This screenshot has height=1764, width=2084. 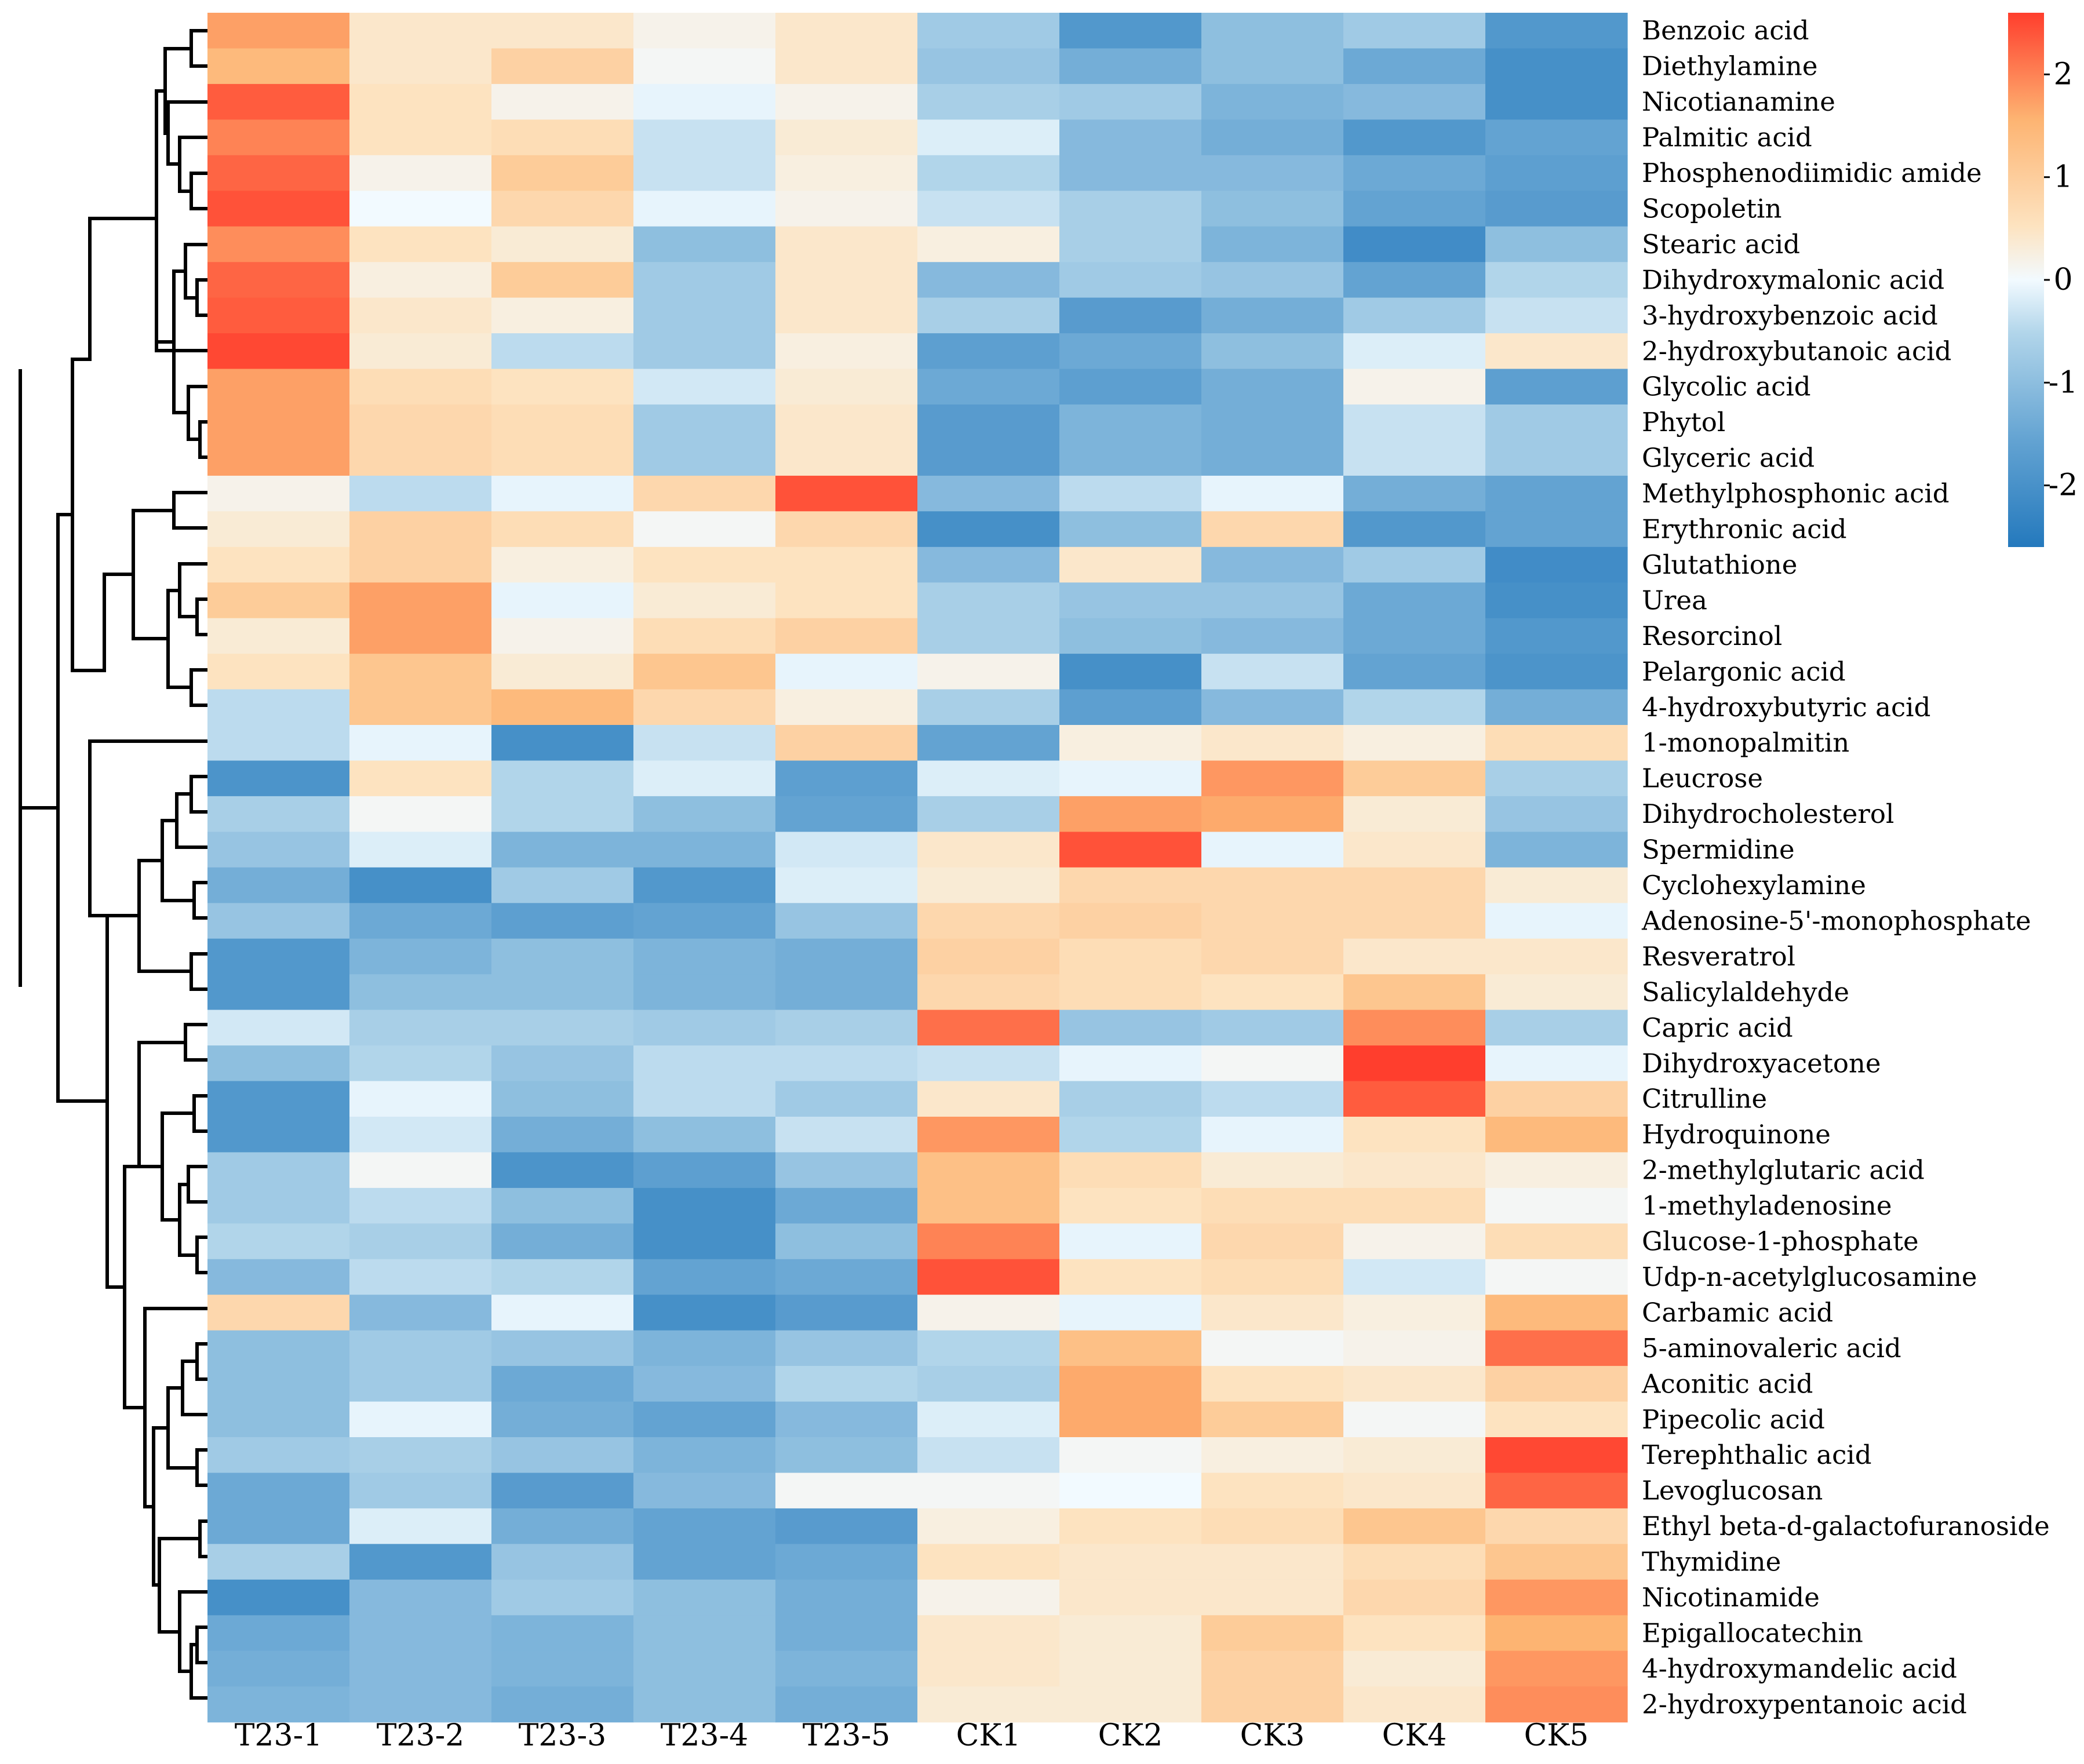 What do you see at coordinates (1783, 1170) in the screenshot?
I see `row-label: 2-methylglutaric acid` at bounding box center [1783, 1170].